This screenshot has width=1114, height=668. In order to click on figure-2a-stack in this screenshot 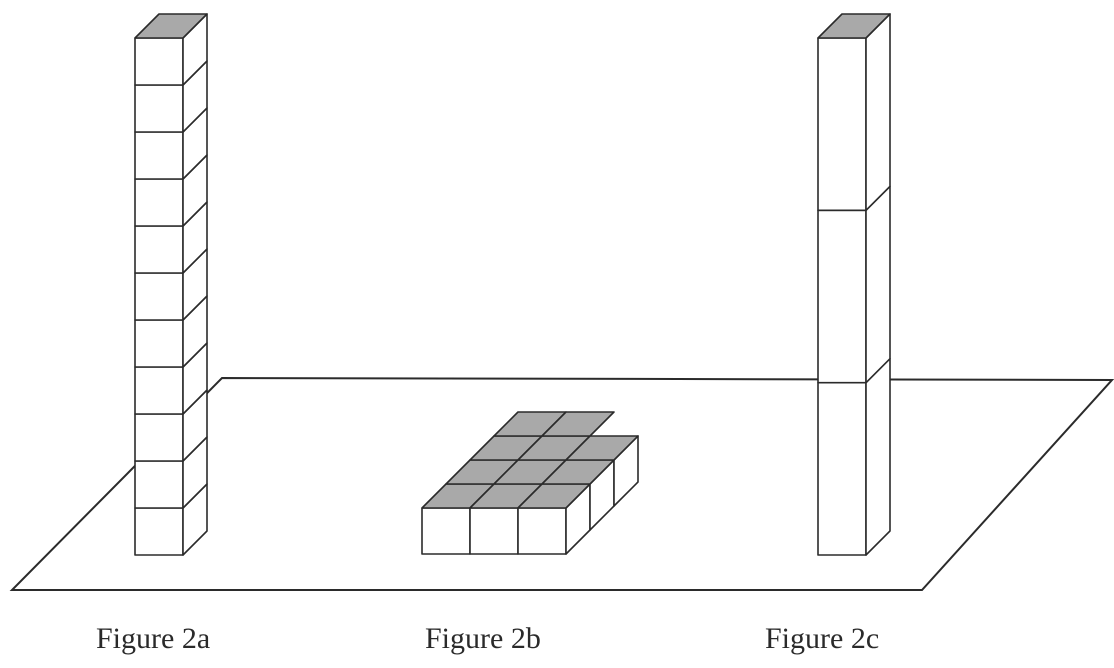, I will do `click(171, 284)`.